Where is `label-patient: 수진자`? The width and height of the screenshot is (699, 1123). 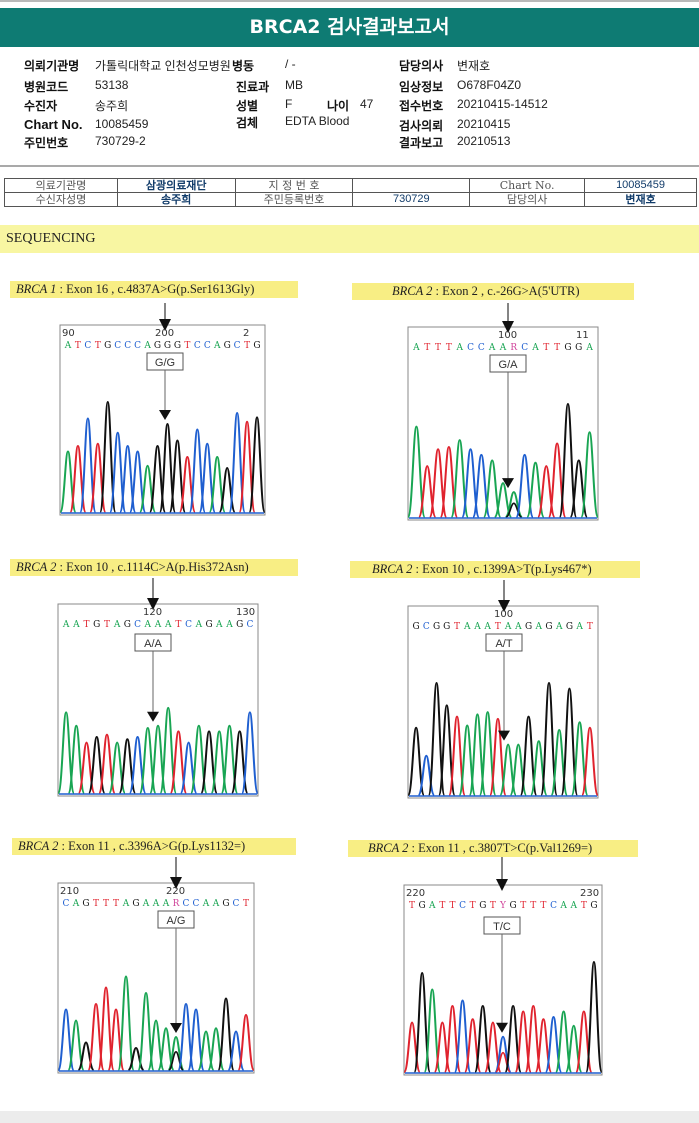 label-patient: 수진자 is located at coordinates (41, 106).